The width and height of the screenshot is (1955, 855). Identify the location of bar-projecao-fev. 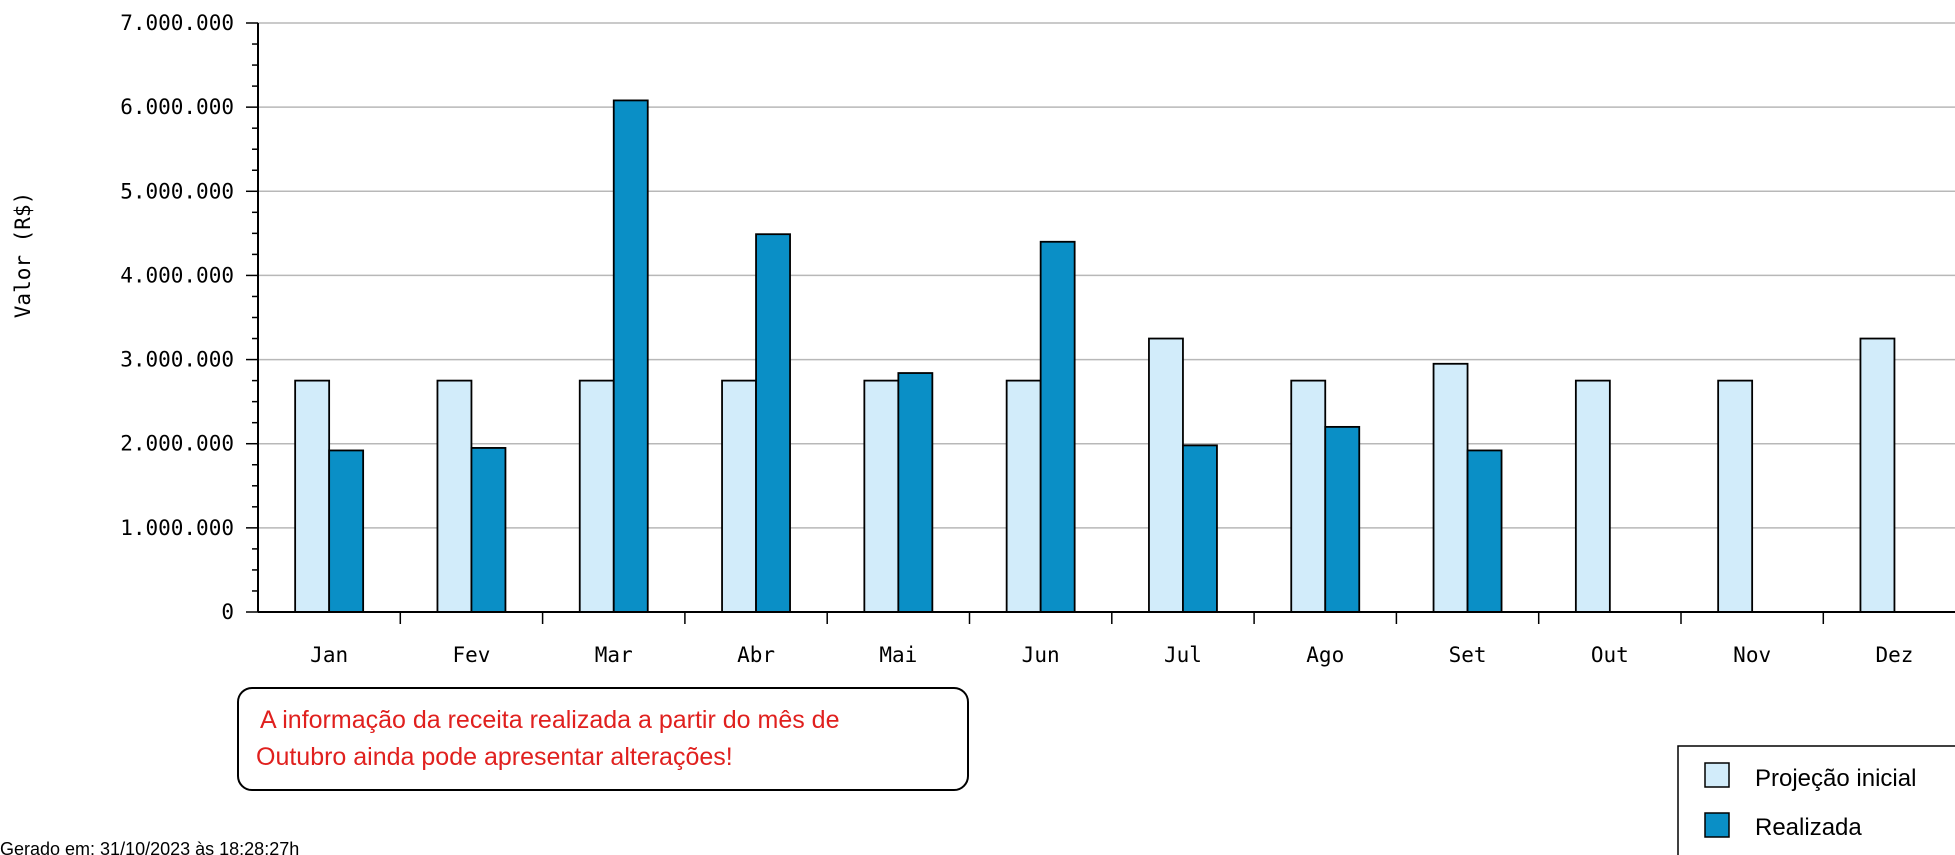
(454, 496).